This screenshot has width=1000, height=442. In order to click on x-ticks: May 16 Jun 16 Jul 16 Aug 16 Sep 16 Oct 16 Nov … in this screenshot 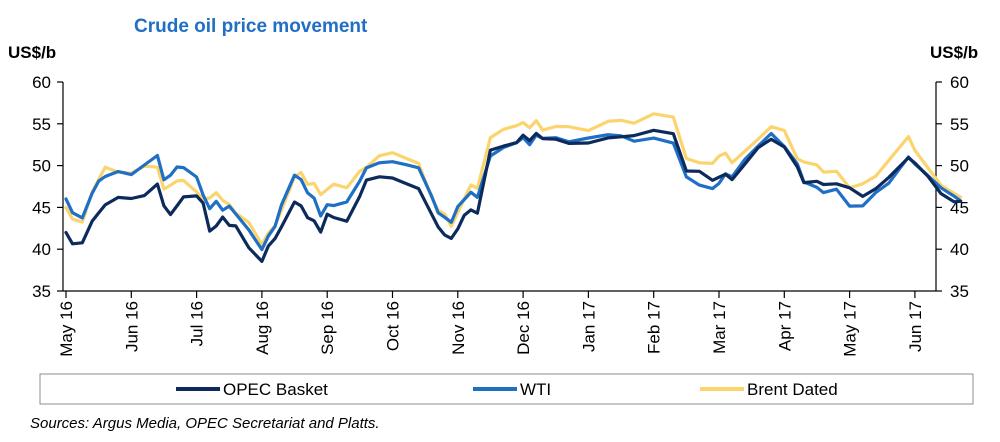, I will do `click(491, 324)`.